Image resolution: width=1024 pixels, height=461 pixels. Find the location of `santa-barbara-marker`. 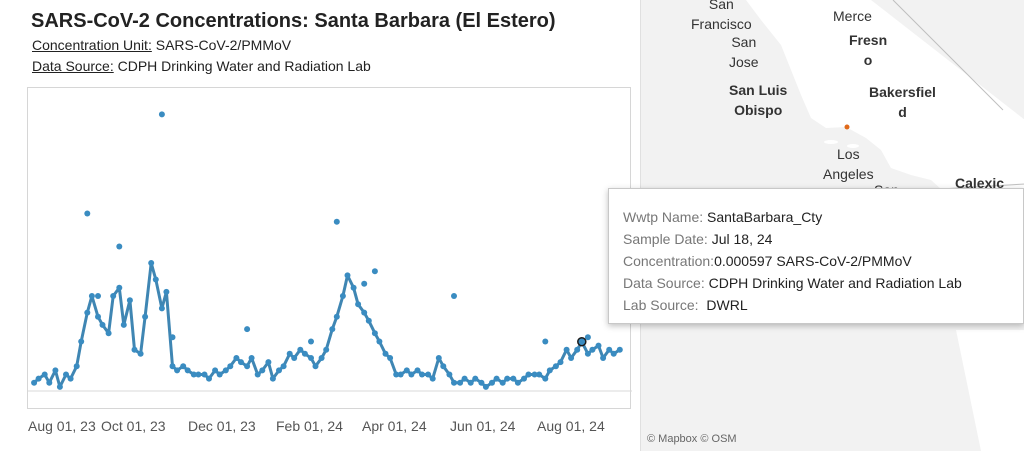

santa-barbara-marker is located at coordinates (847, 127).